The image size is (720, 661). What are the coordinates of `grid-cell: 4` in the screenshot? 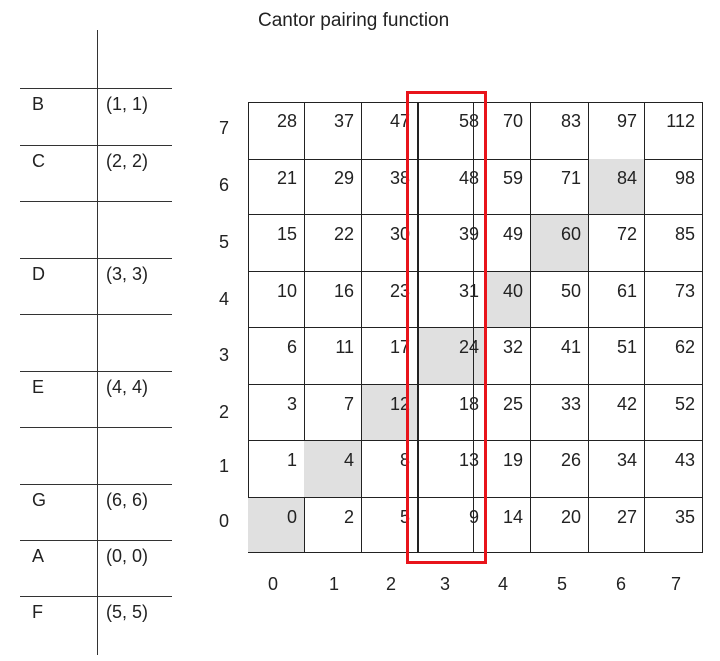 It's located at (333, 469).